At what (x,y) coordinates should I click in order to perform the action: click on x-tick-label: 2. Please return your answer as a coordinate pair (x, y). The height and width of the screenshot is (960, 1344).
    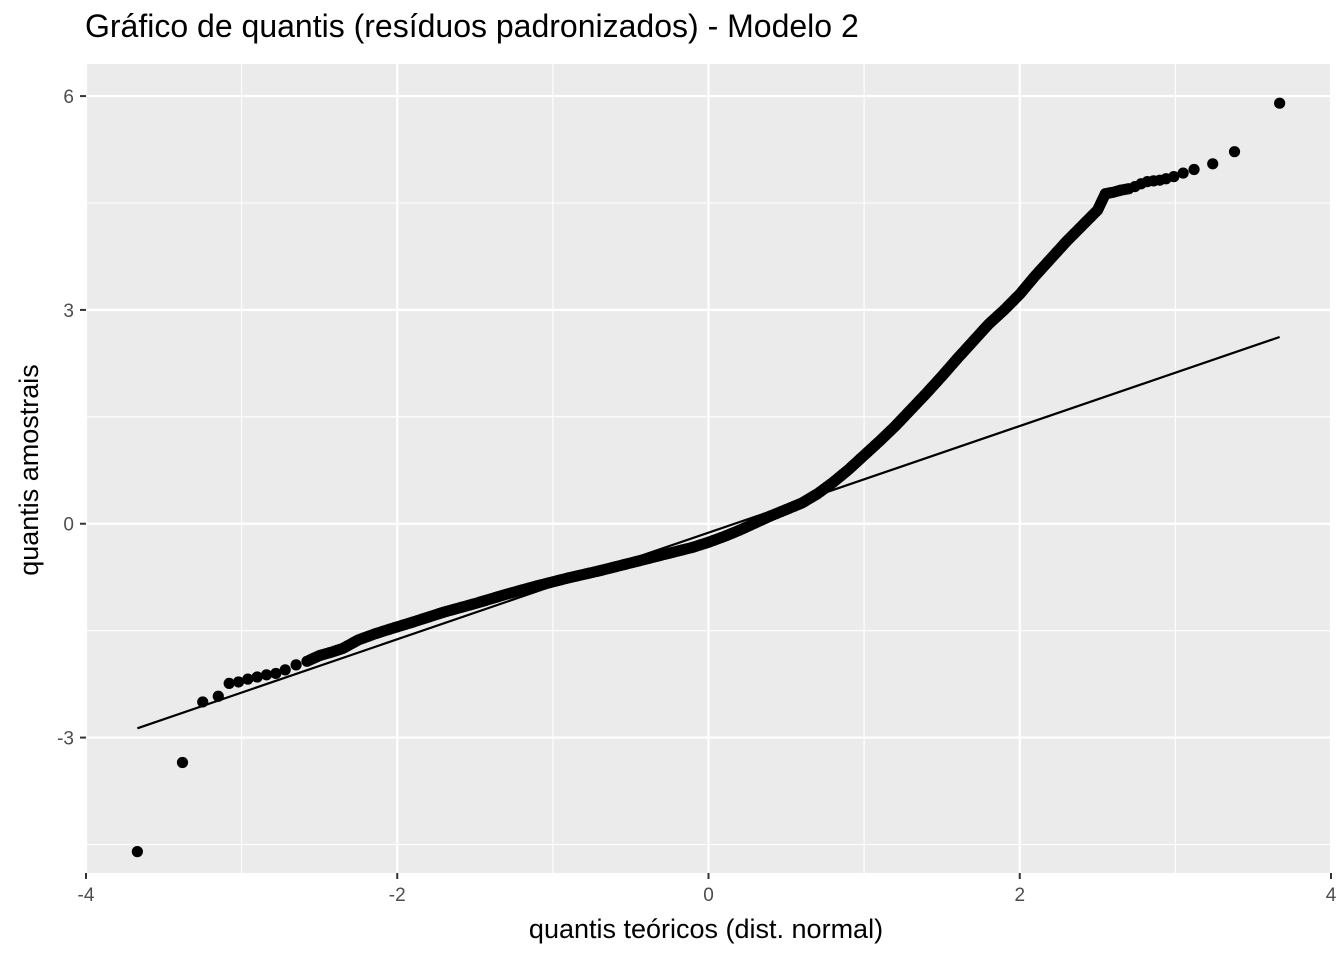
    Looking at the image, I should click on (1019, 895).